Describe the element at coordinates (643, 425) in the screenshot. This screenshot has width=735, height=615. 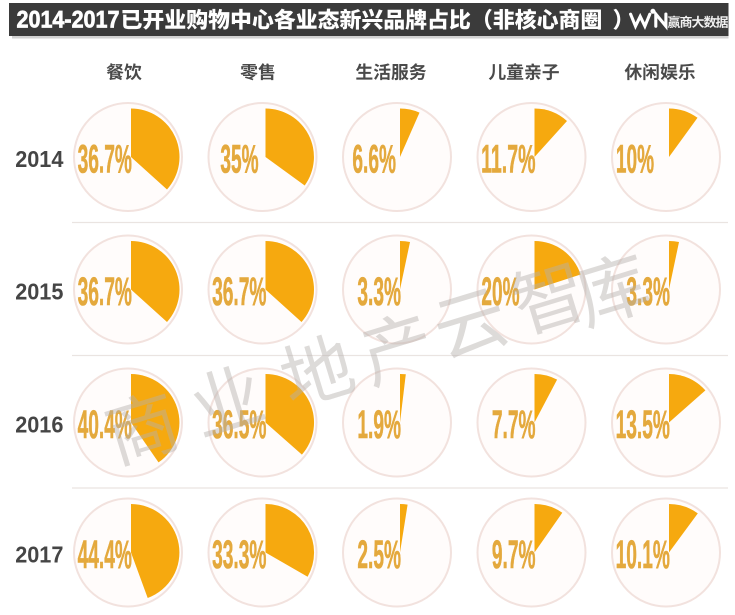
I see `svg-text: 13.5%` at that location.